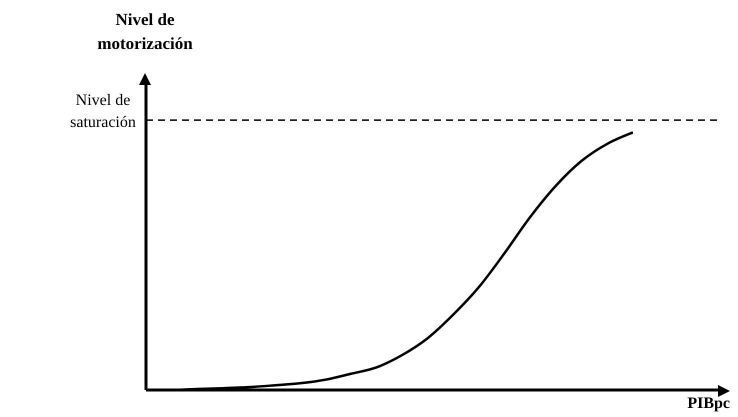  Describe the element at coordinates (103, 112) in the screenshot. I see `ref-line-label: Nivel de saturación` at that location.